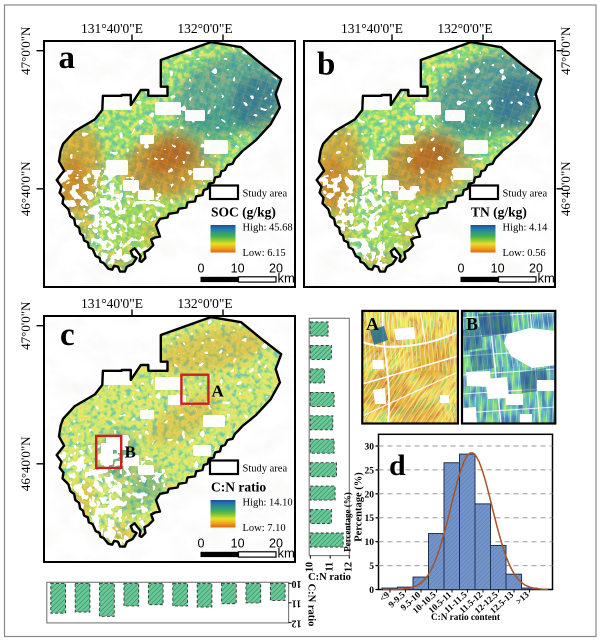 This screenshot has height=644, width=600. Describe the element at coordinates (243, 212) in the screenshot. I see `svg-text: SOC (g/kg)` at that location.